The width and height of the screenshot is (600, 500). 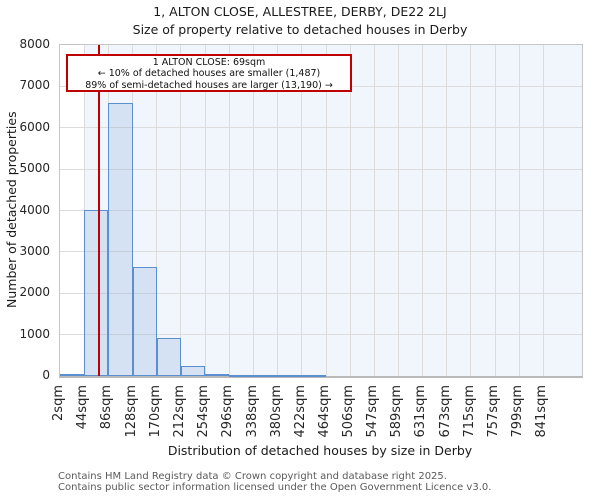 I want to click on y-tick-label: 0, so click(x=46, y=375).